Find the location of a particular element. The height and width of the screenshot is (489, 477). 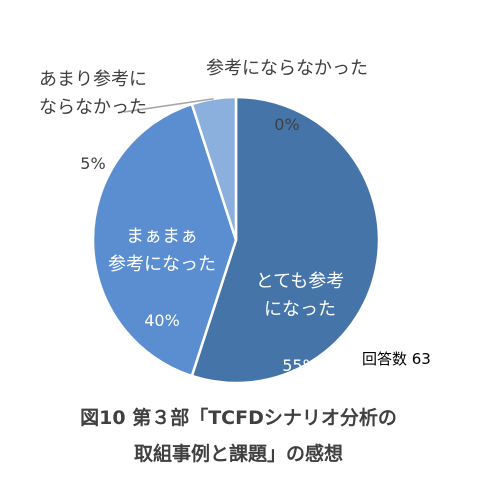

respondent-count: 回答数 63 is located at coordinates (396, 359).